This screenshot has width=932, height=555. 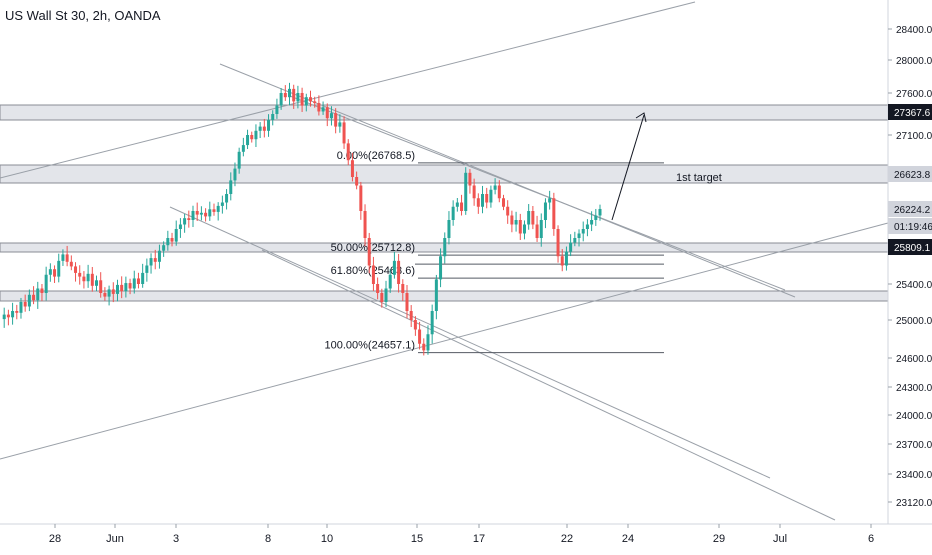 What do you see at coordinates (871, 539) in the screenshot?
I see `time-tick-label: 6` at bounding box center [871, 539].